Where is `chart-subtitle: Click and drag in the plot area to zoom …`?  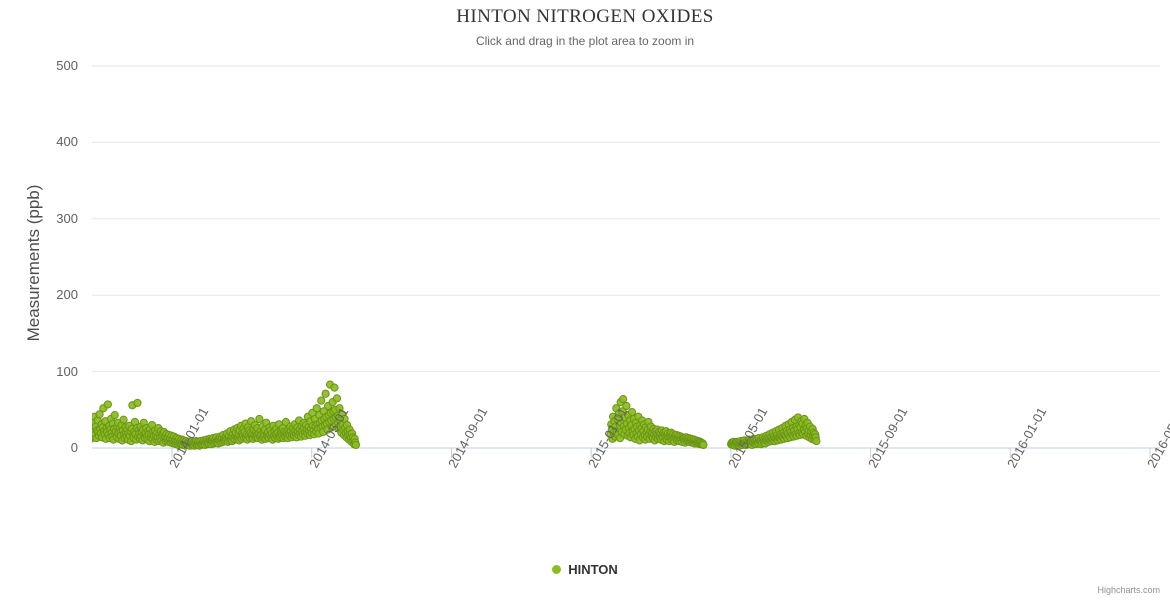
chart-subtitle: Click and drag in the plot area to zoom … is located at coordinates (585, 41).